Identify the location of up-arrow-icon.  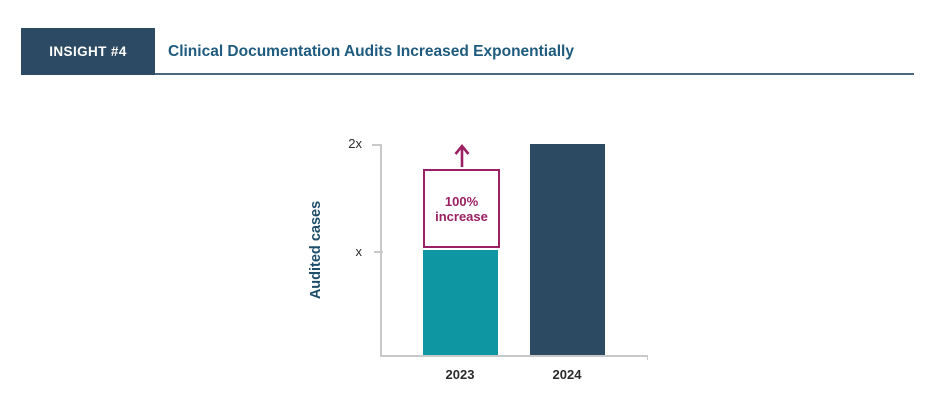
(462, 154).